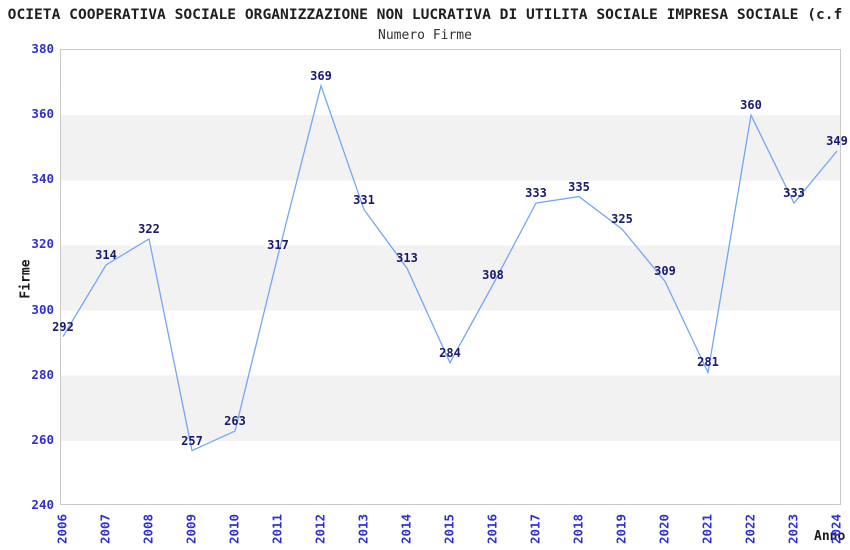 This screenshot has width=850, height=550. I want to click on x-tick-label: 2018, so click(578, 529).